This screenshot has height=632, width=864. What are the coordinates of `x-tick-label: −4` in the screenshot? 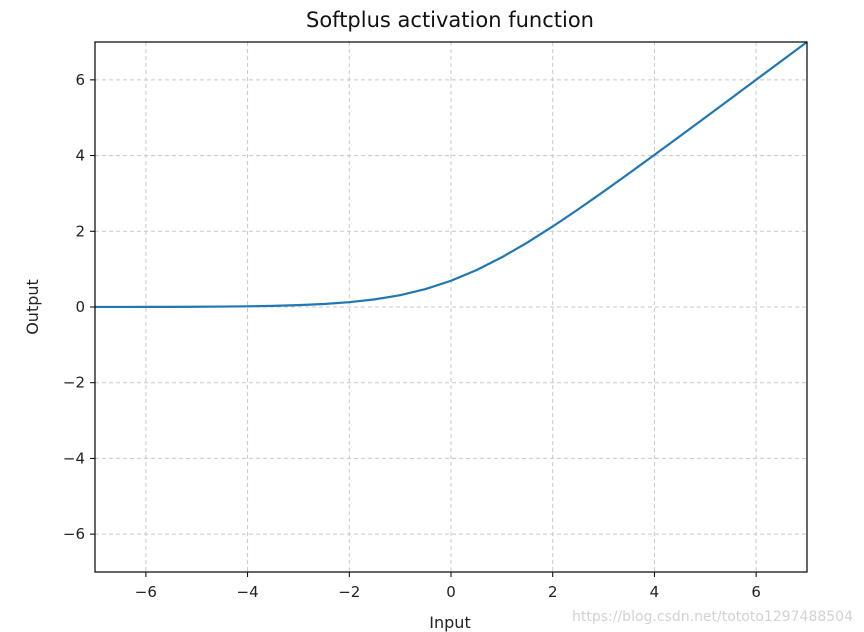 It's located at (248, 592).